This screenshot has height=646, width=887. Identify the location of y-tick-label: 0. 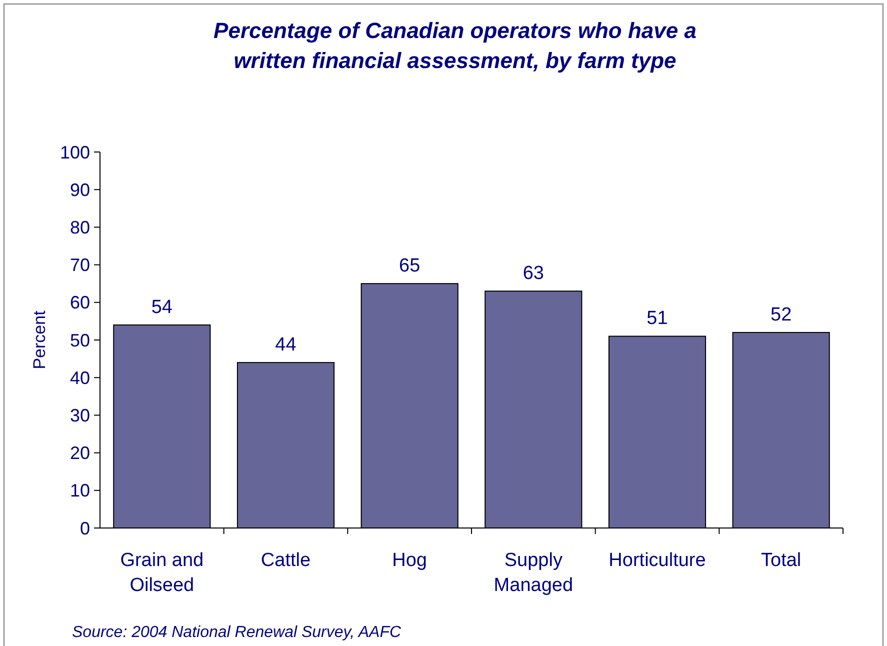
(85, 528).